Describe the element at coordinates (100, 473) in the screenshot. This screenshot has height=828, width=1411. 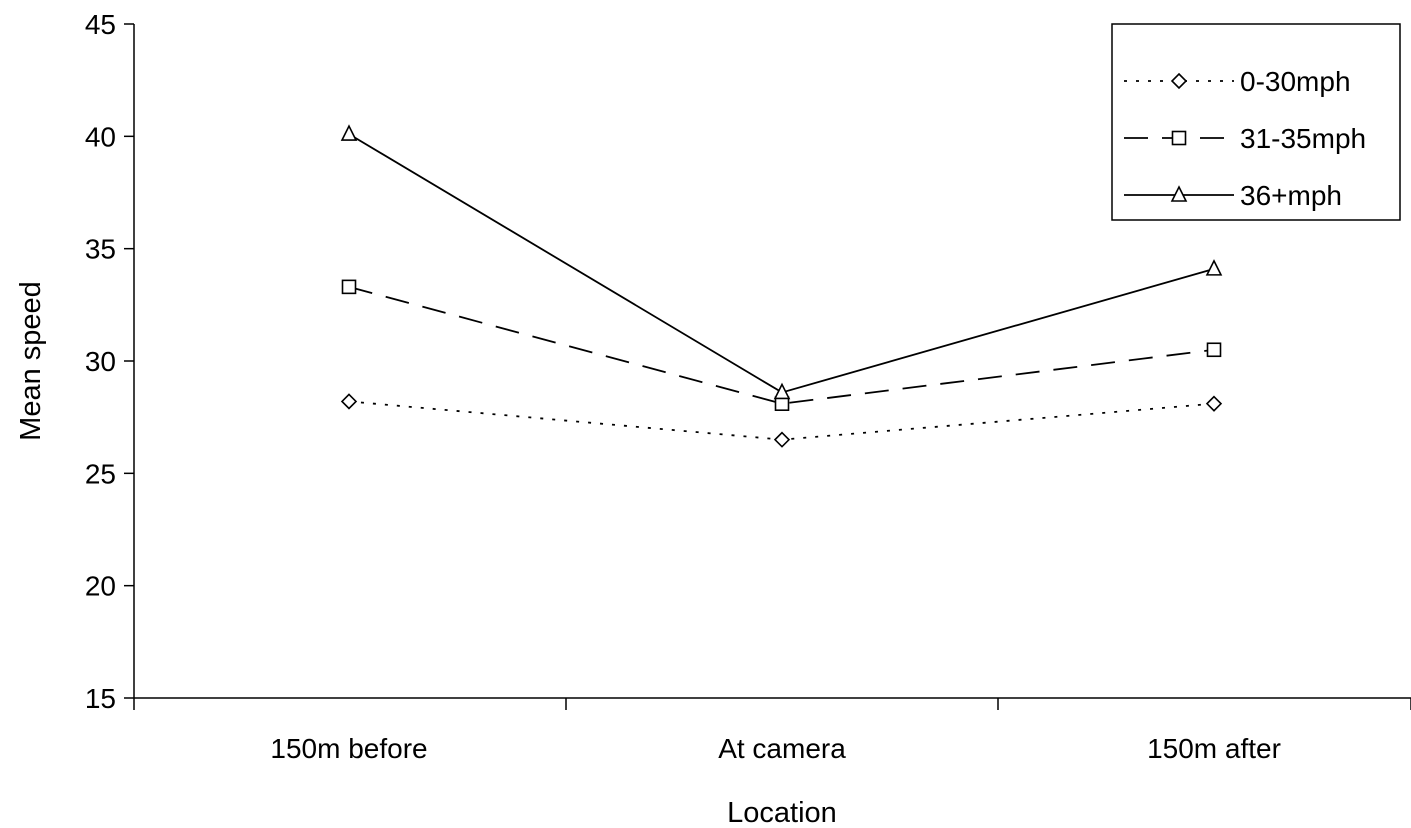
I see `y-tick-label: 25` at that location.